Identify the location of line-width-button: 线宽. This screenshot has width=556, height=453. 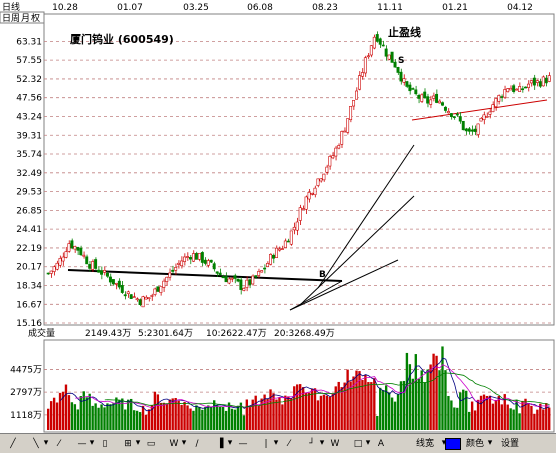
(424, 444).